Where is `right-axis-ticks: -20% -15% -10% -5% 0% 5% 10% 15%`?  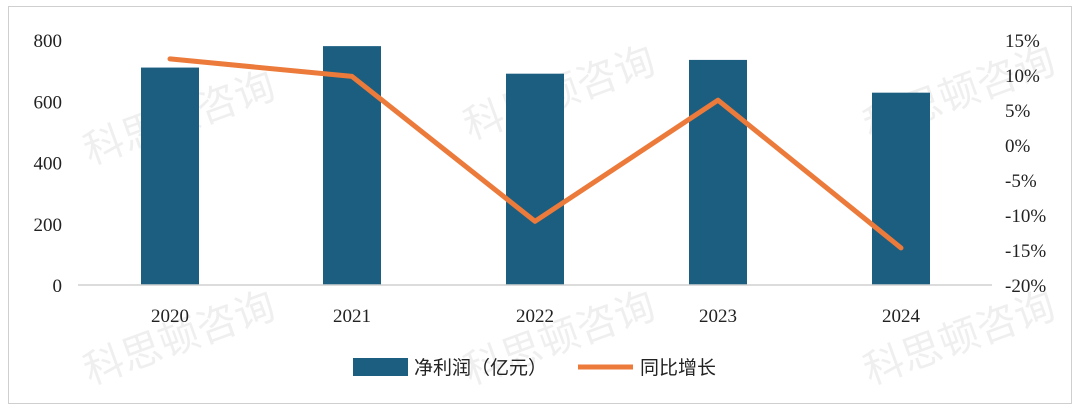 right-axis-ticks: -20% -15% -10% -5% 0% 5% 10% 15% is located at coordinates (1025, 164).